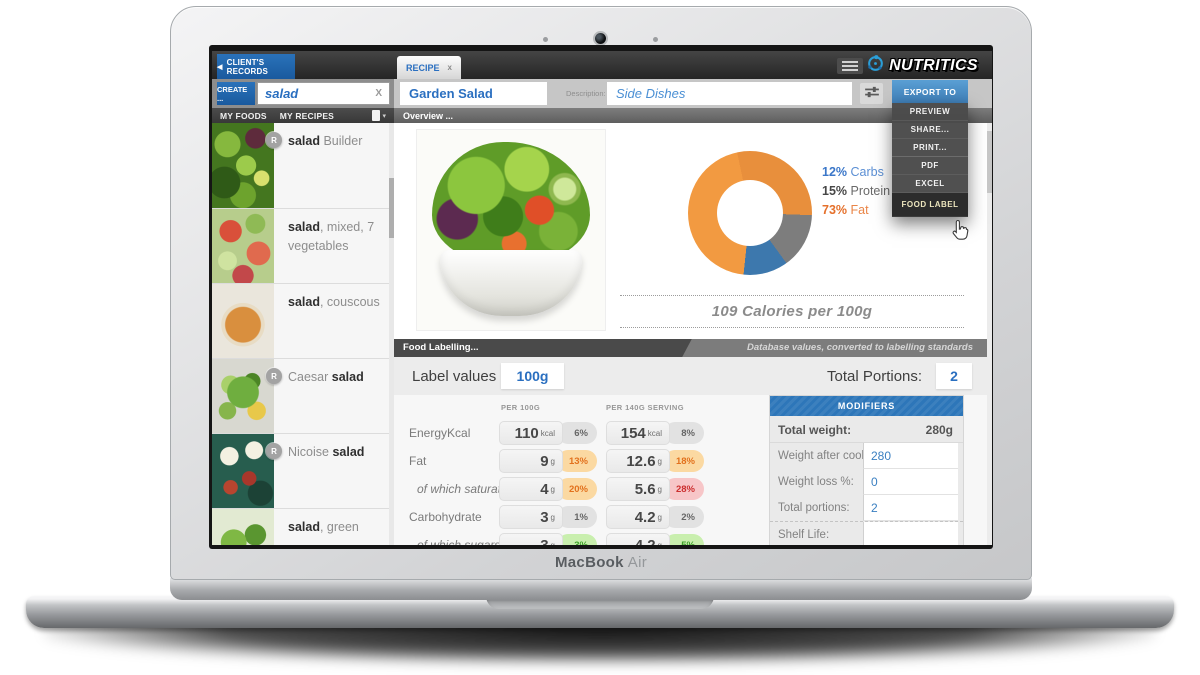 Image resolution: width=1200 pixels, height=675 pixels. What do you see at coordinates (586, 93) in the screenshot?
I see `description-label: Description:` at bounding box center [586, 93].